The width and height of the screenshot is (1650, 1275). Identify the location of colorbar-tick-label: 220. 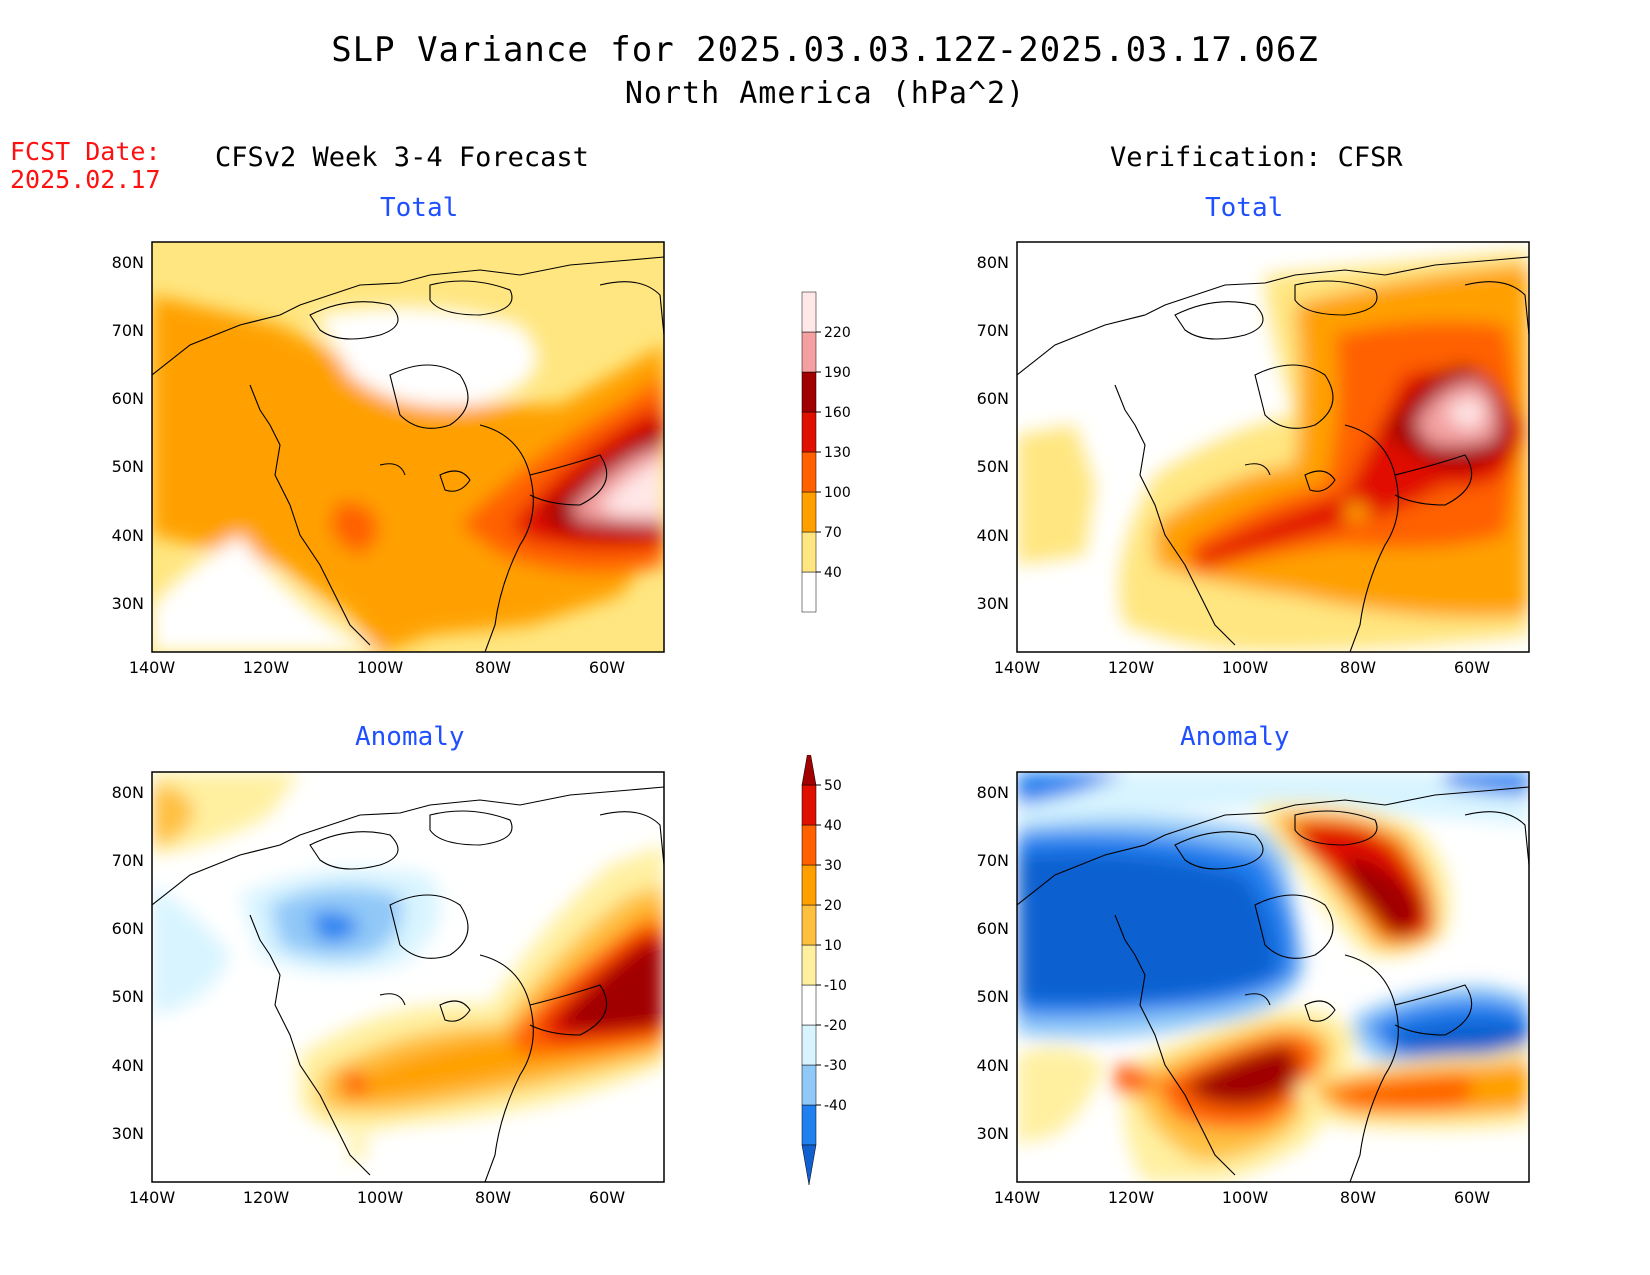
(837, 333).